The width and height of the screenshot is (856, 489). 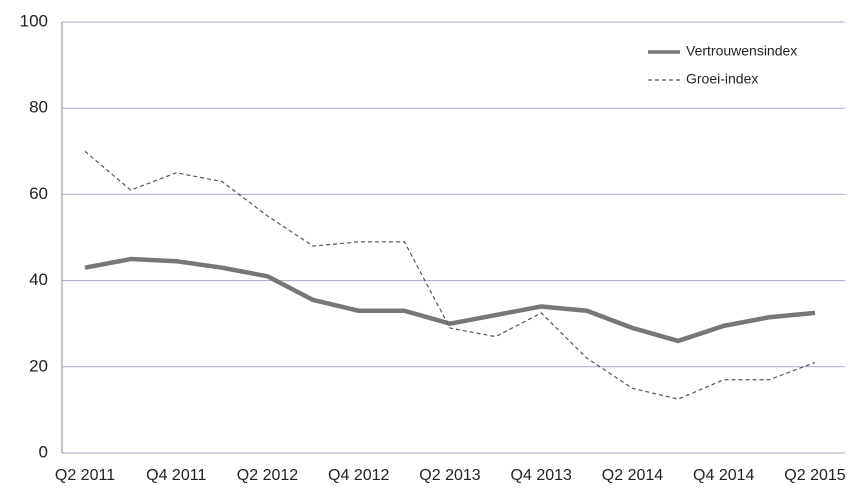 I want to click on x-tick-label: Q2 2015, so click(x=814, y=475).